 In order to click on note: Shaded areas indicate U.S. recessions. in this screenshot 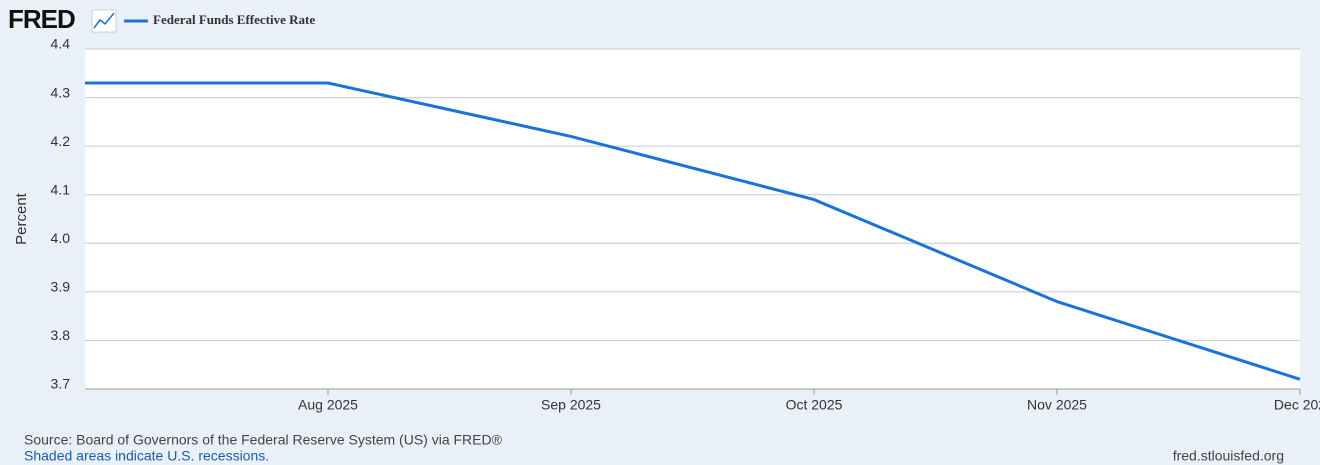, I will do `click(146, 456)`.